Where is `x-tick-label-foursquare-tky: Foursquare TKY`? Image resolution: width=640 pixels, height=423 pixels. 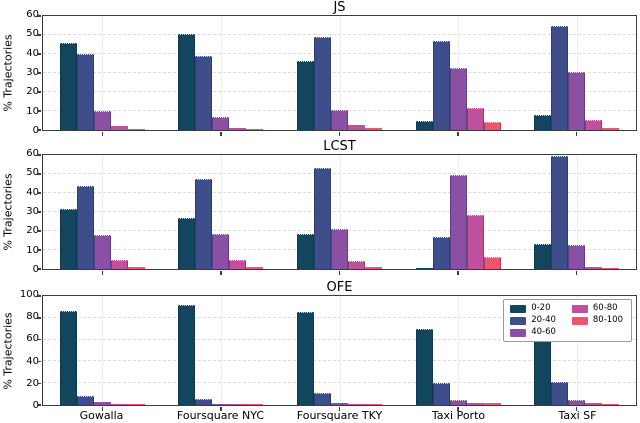 x-tick-label-foursquare-tky: Foursquare TKY is located at coordinates (339, 415).